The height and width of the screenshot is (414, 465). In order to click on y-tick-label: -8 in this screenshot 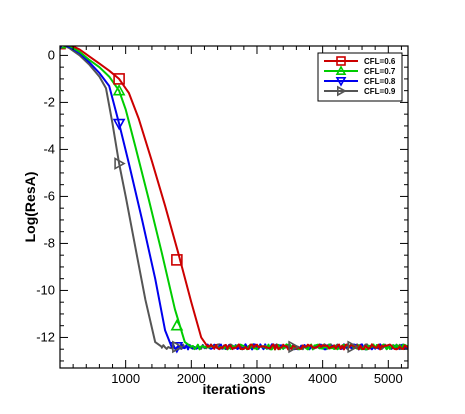, I will do `click(49, 242)`.